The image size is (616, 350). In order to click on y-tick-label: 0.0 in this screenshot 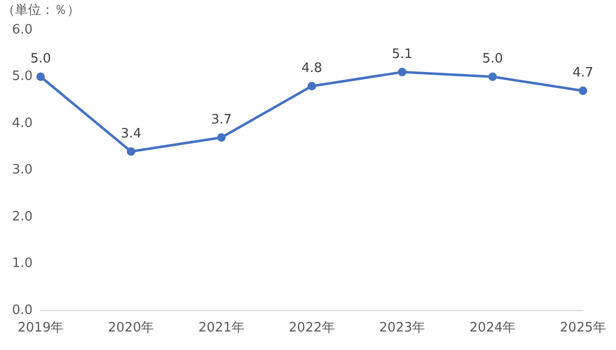, I will do `click(22, 310)`.